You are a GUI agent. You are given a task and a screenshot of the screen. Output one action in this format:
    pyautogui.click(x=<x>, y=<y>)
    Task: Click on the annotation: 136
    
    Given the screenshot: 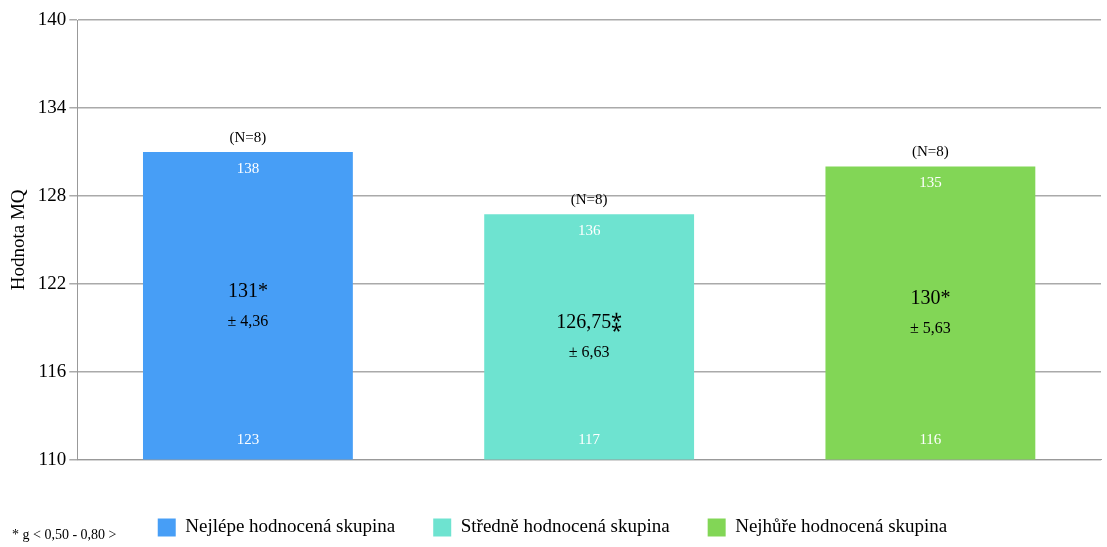 What is the action you would take?
    pyautogui.click(x=589, y=230)
    